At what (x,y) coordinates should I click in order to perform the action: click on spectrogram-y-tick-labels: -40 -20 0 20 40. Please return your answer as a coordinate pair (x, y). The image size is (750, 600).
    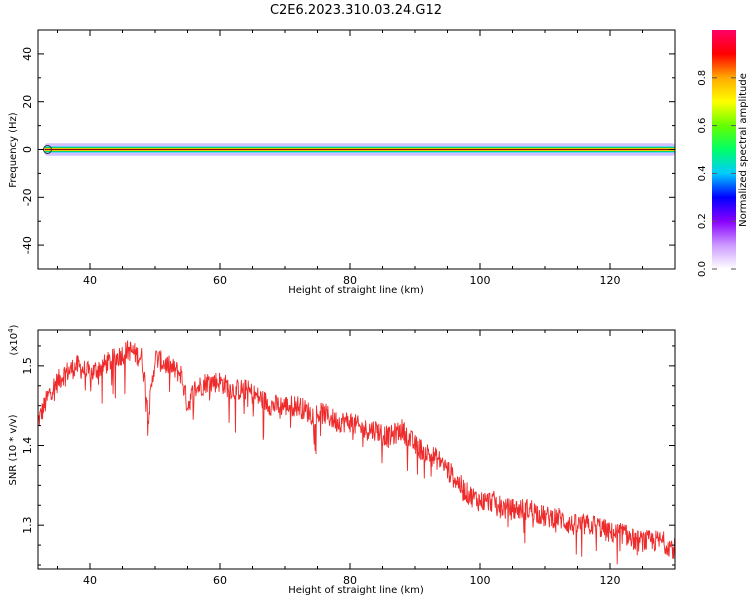
    Looking at the image, I should click on (27, 150).